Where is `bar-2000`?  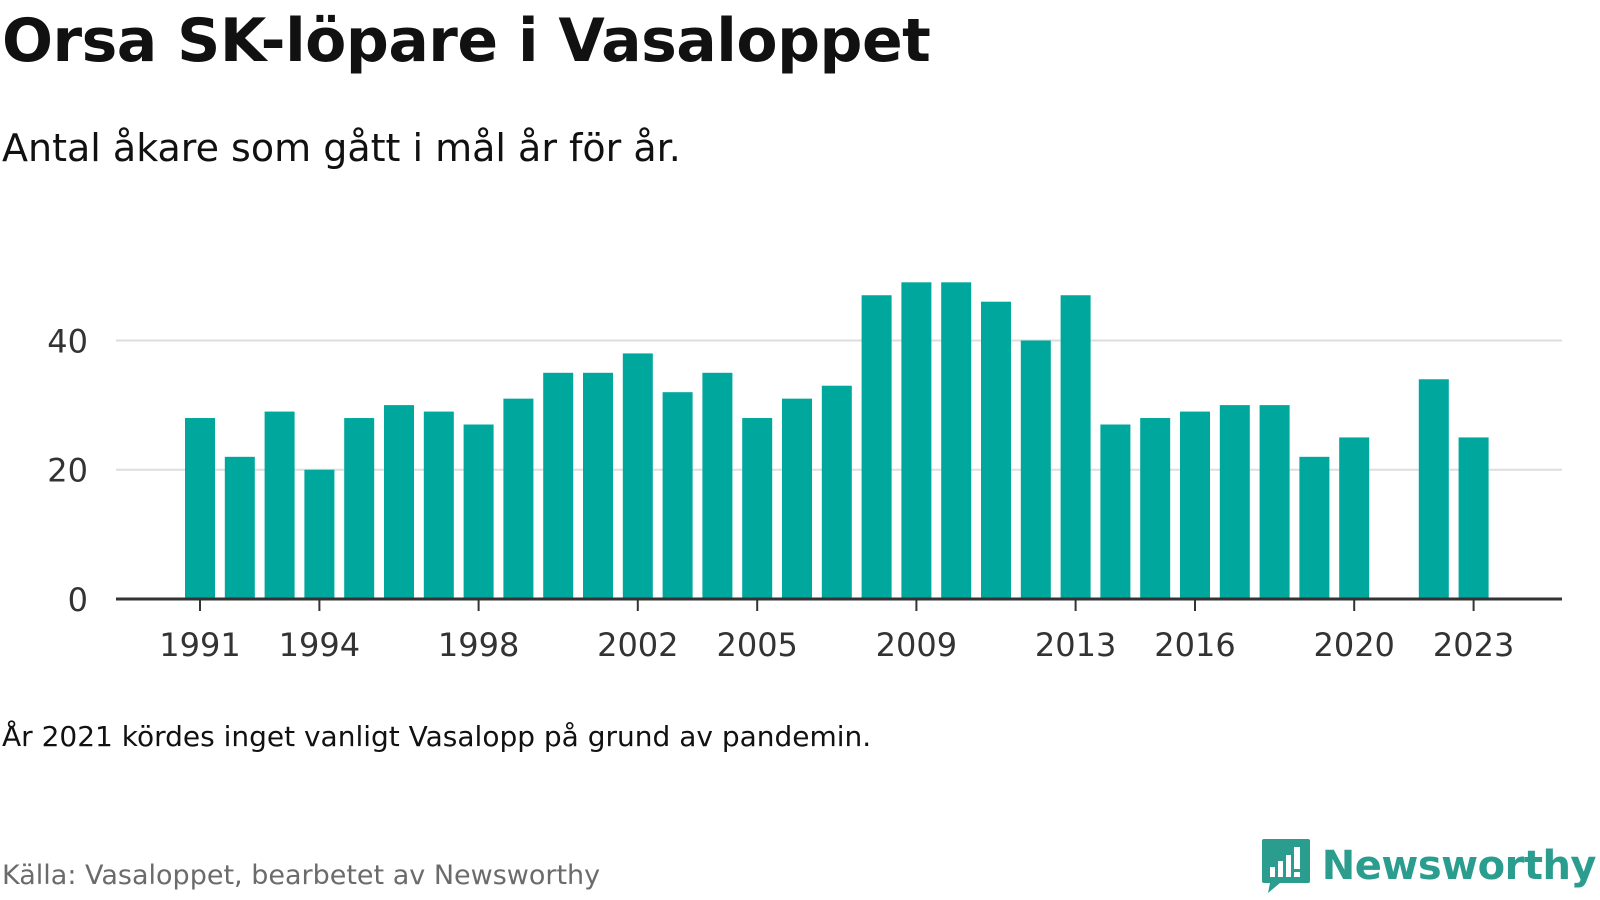 bar-2000 is located at coordinates (558, 485).